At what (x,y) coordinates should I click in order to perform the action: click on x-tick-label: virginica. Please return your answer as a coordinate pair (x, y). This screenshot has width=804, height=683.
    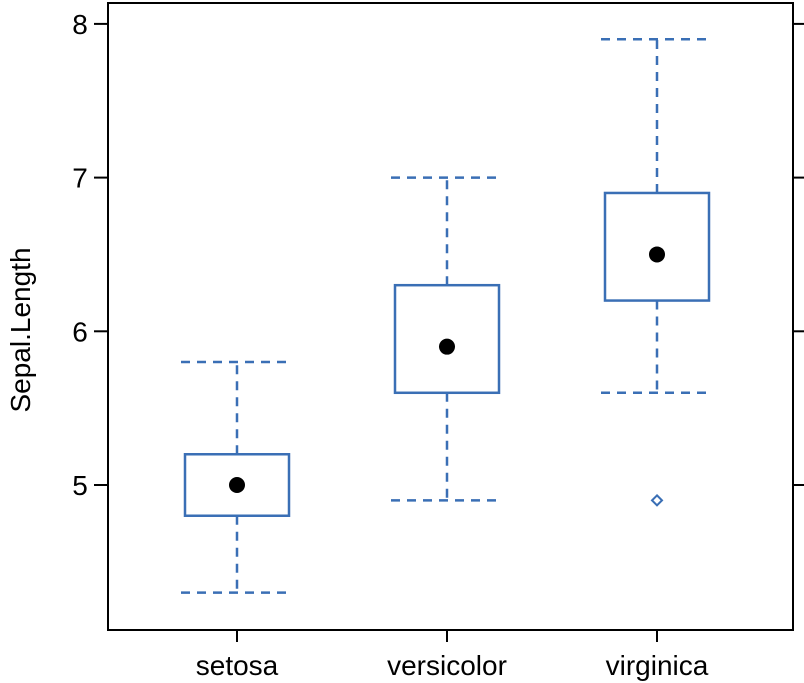
    Looking at the image, I should click on (657, 665).